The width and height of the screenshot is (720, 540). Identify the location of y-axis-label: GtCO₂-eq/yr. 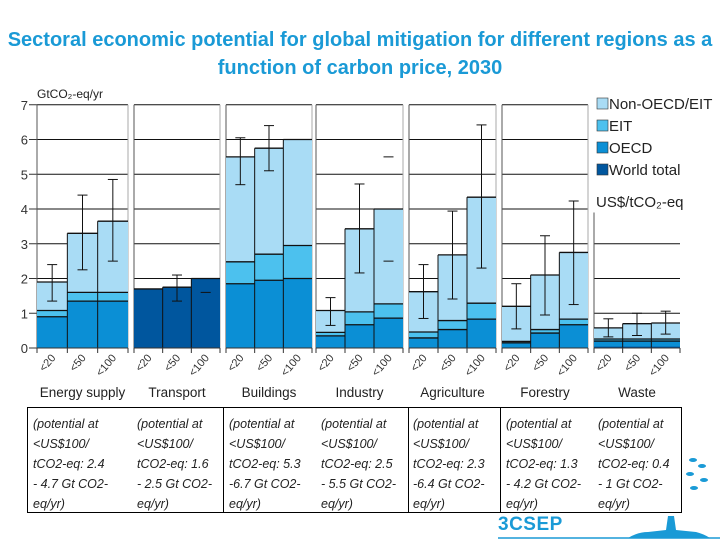
(70, 94).